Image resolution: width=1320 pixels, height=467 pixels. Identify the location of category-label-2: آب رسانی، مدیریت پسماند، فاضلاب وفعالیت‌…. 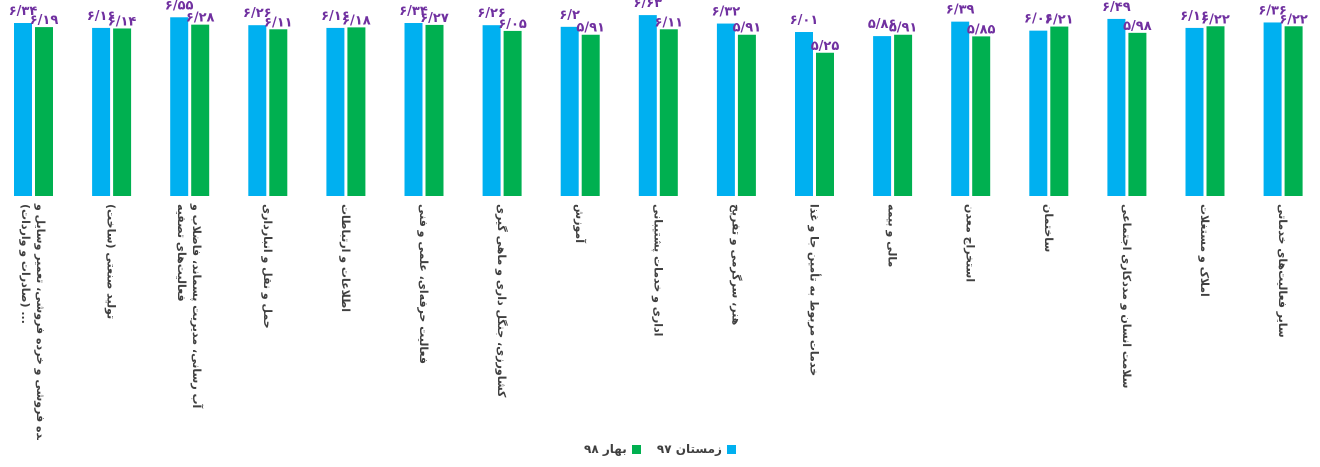
(189, 306).